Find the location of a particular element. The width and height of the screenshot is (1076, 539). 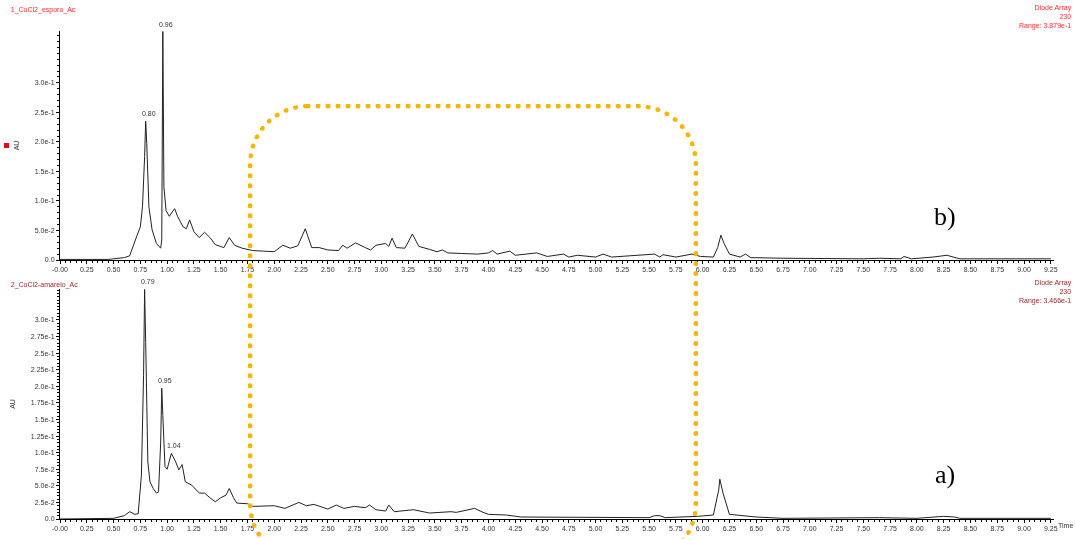

annotation: a) is located at coordinates (945, 474).